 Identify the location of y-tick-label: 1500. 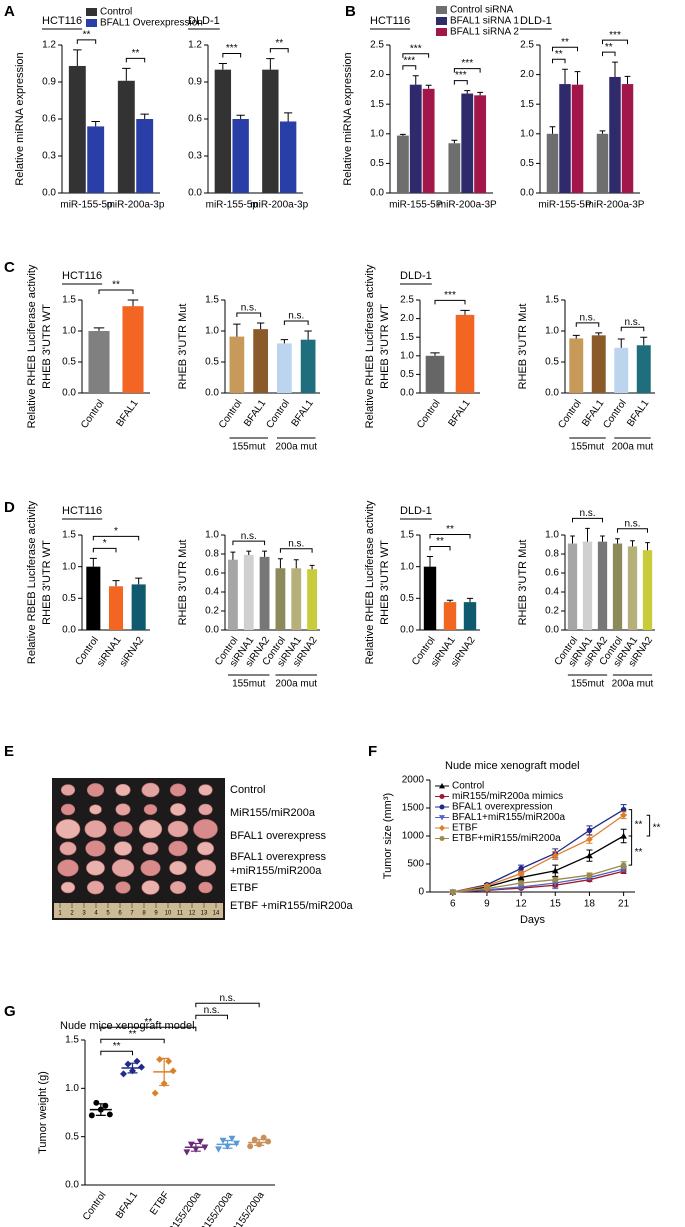
(413, 808).